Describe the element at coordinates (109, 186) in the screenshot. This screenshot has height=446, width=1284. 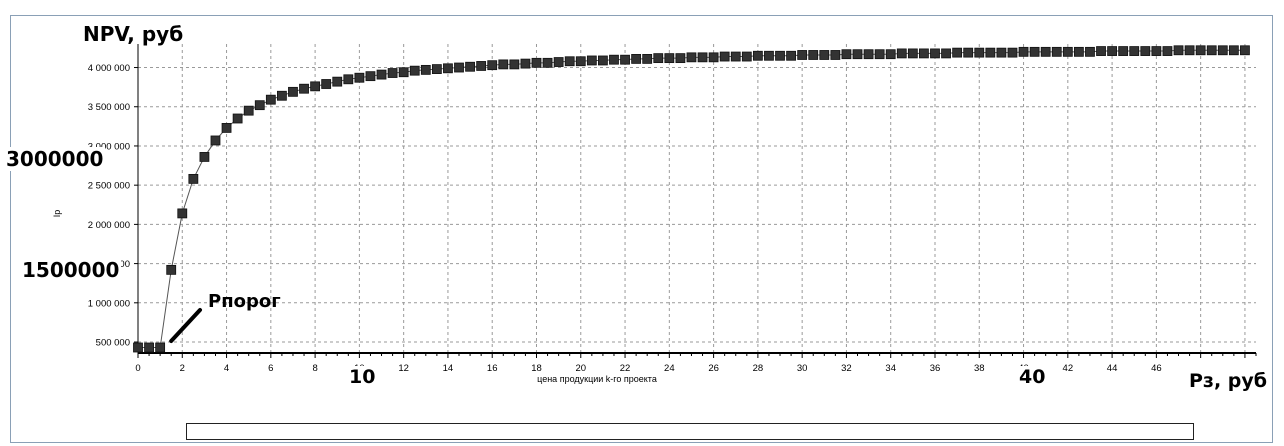
I see `y-tick-label: 2 500 000` at that location.